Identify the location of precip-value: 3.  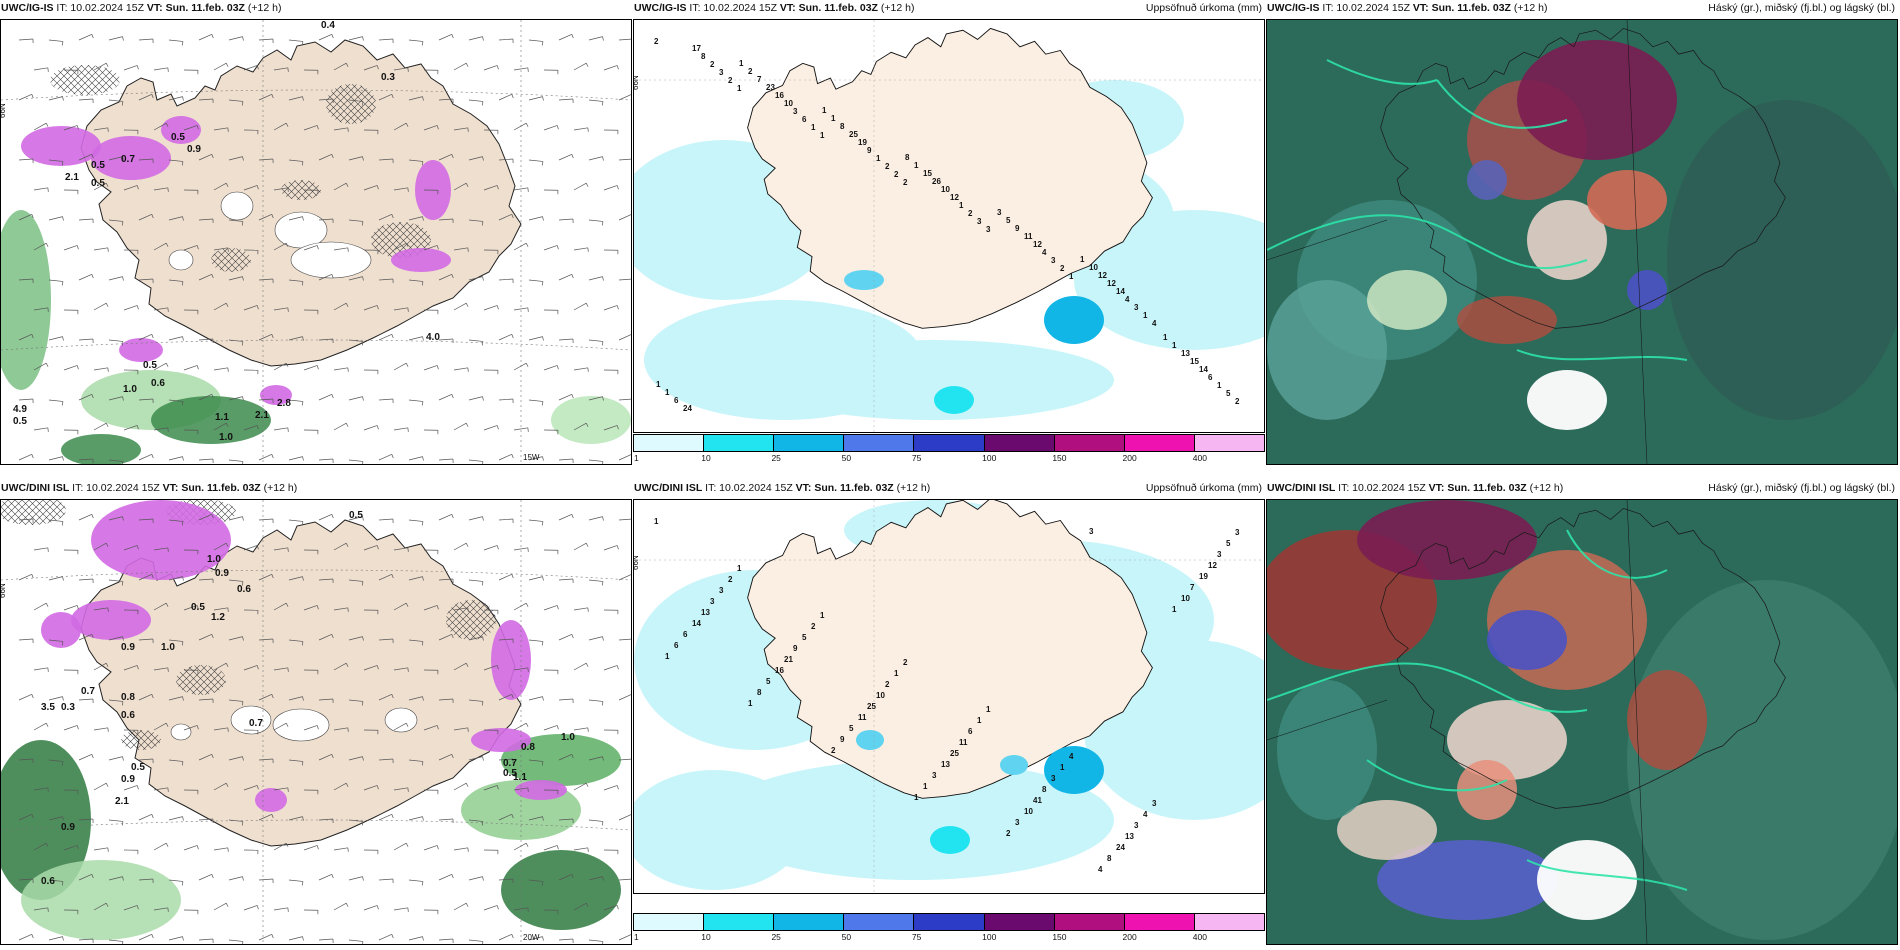
(721, 72).